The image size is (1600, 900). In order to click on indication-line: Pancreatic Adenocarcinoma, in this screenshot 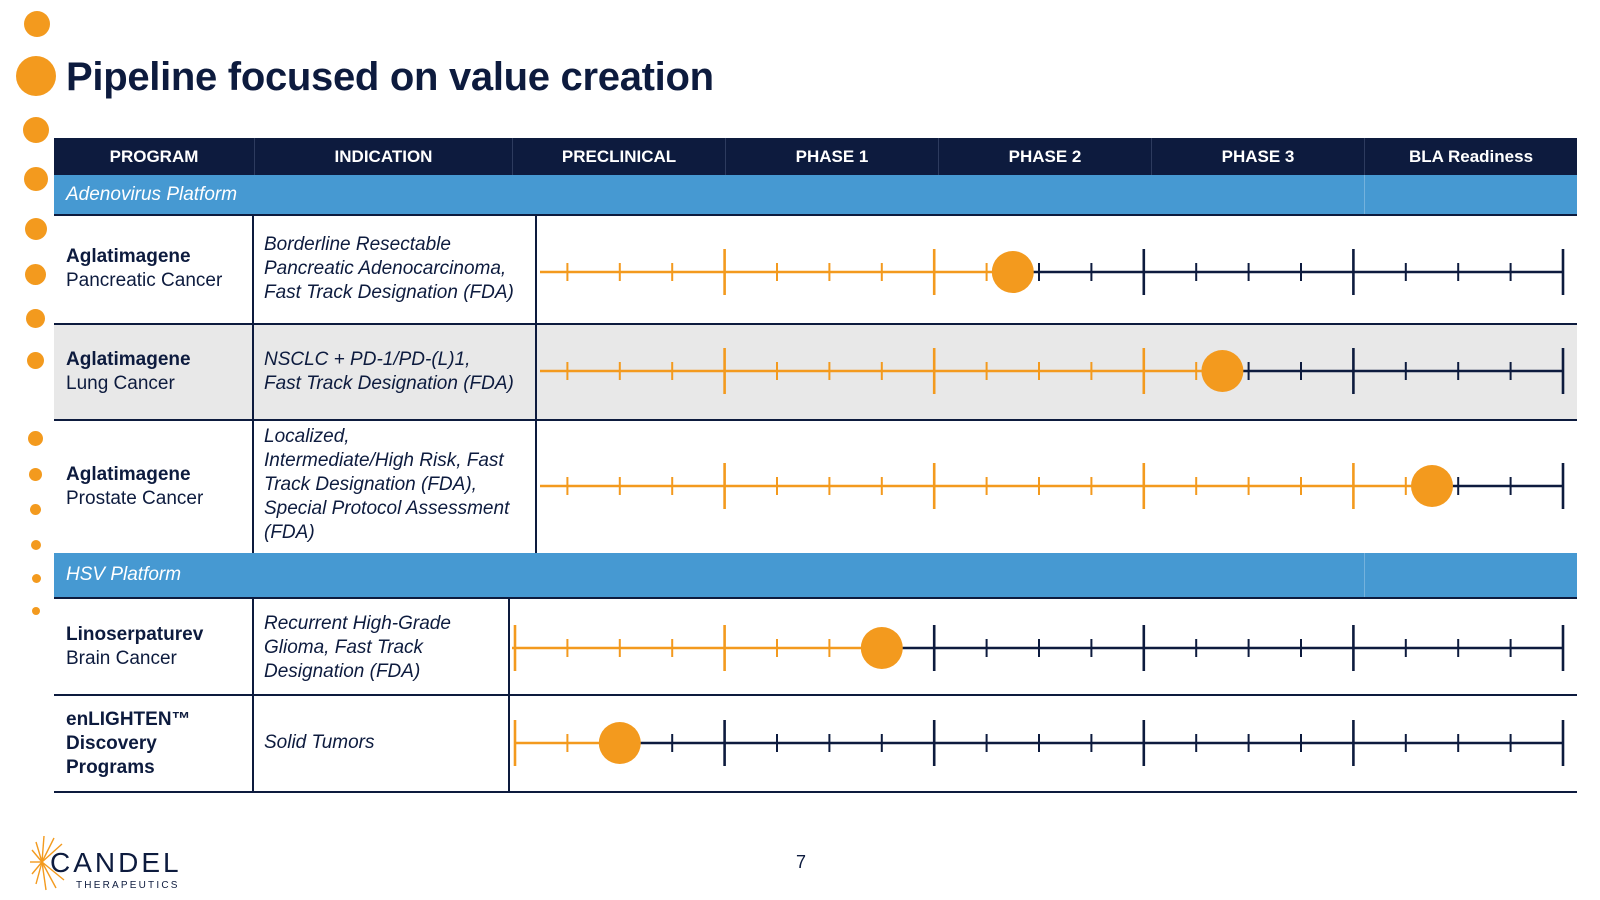, I will do `click(385, 268)`.